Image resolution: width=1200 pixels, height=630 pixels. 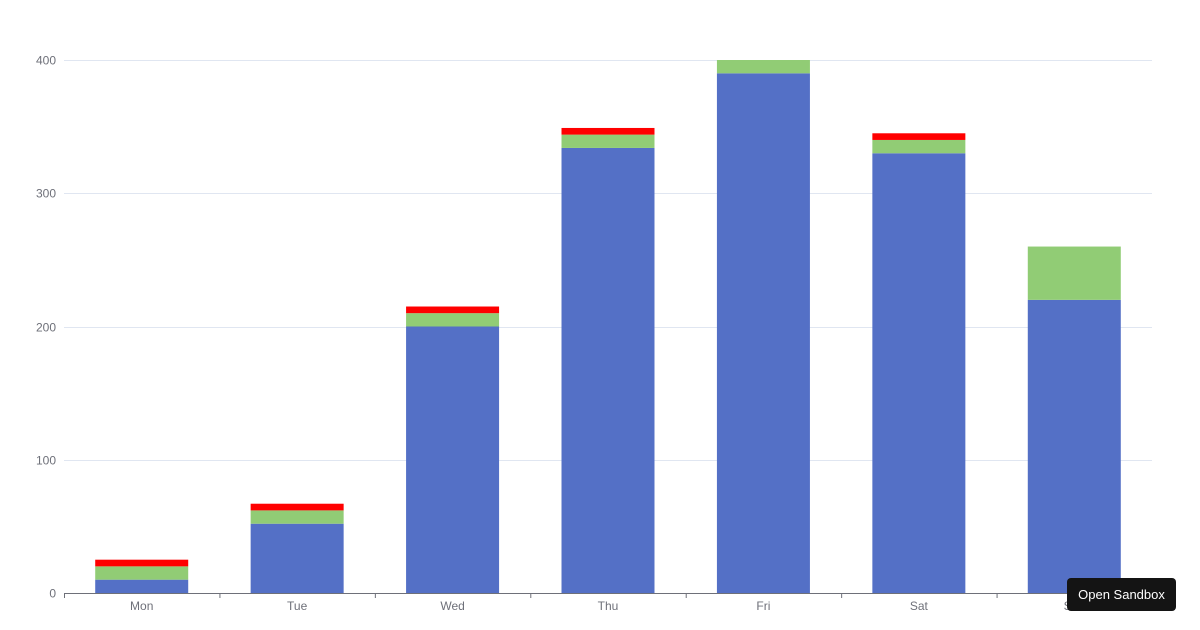 I want to click on x-tick-label: Tue, so click(x=297, y=606).